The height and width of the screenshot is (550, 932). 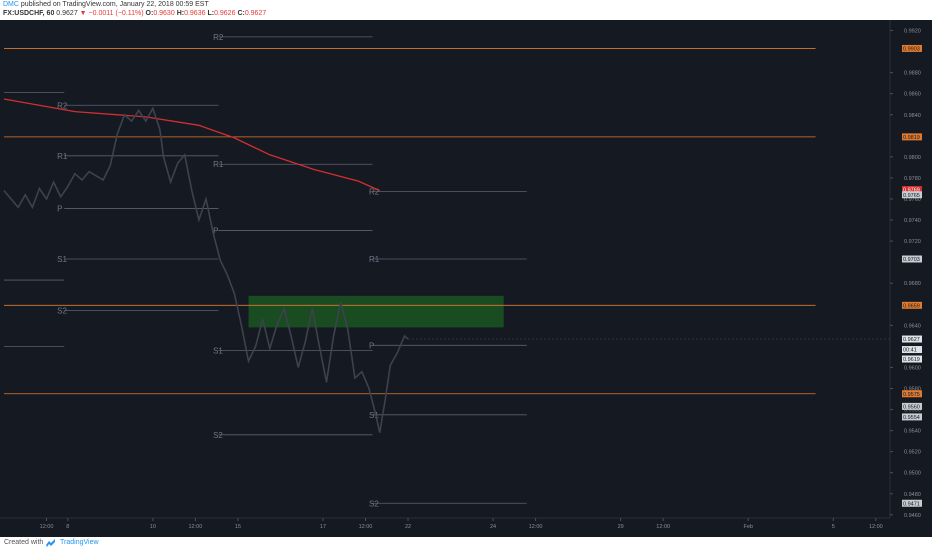 I want to click on price-label-text: 0.9765, so click(x=911, y=196).